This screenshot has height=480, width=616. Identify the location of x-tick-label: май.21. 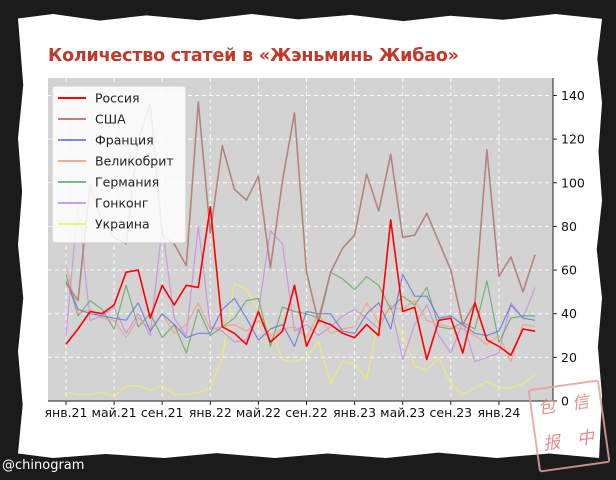
(114, 412).